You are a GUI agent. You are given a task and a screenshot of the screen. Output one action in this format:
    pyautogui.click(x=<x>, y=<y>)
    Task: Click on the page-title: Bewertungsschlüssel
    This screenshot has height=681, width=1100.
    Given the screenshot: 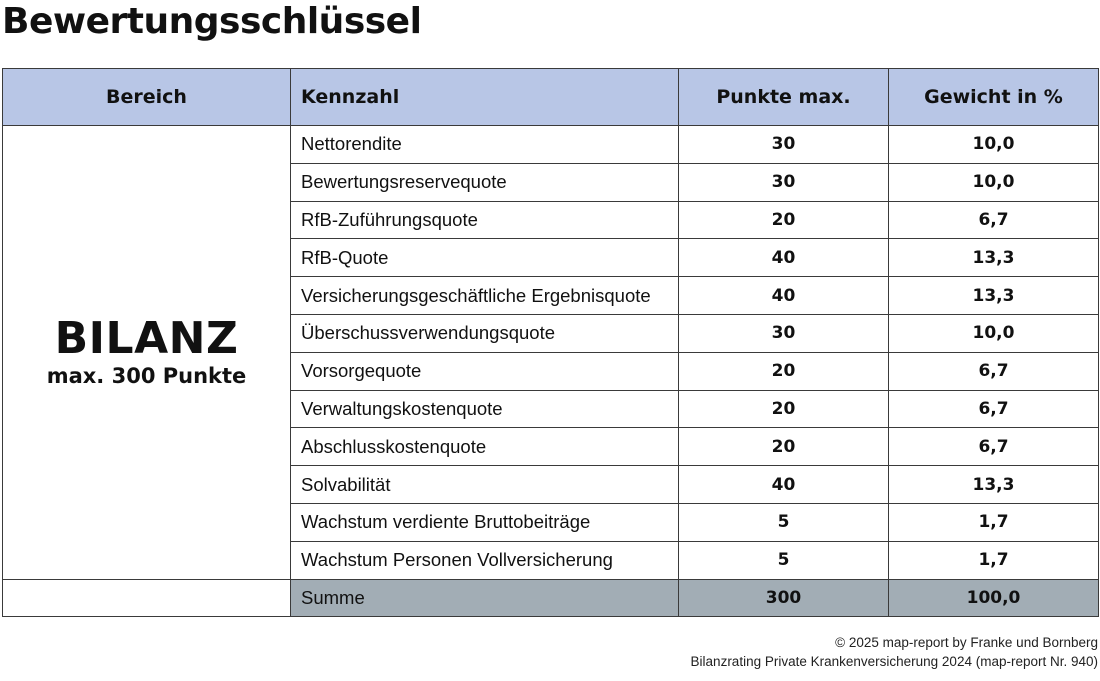 What is the action you would take?
    pyautogui.click(x=212, y=21)
    